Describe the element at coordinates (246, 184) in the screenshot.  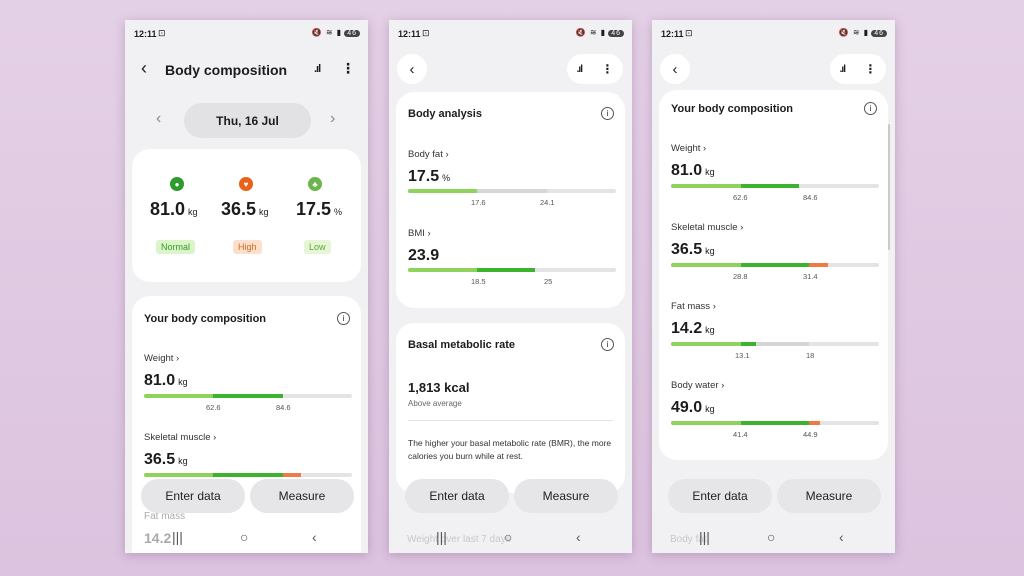
I see `muscle-icon: ♥` at that location.